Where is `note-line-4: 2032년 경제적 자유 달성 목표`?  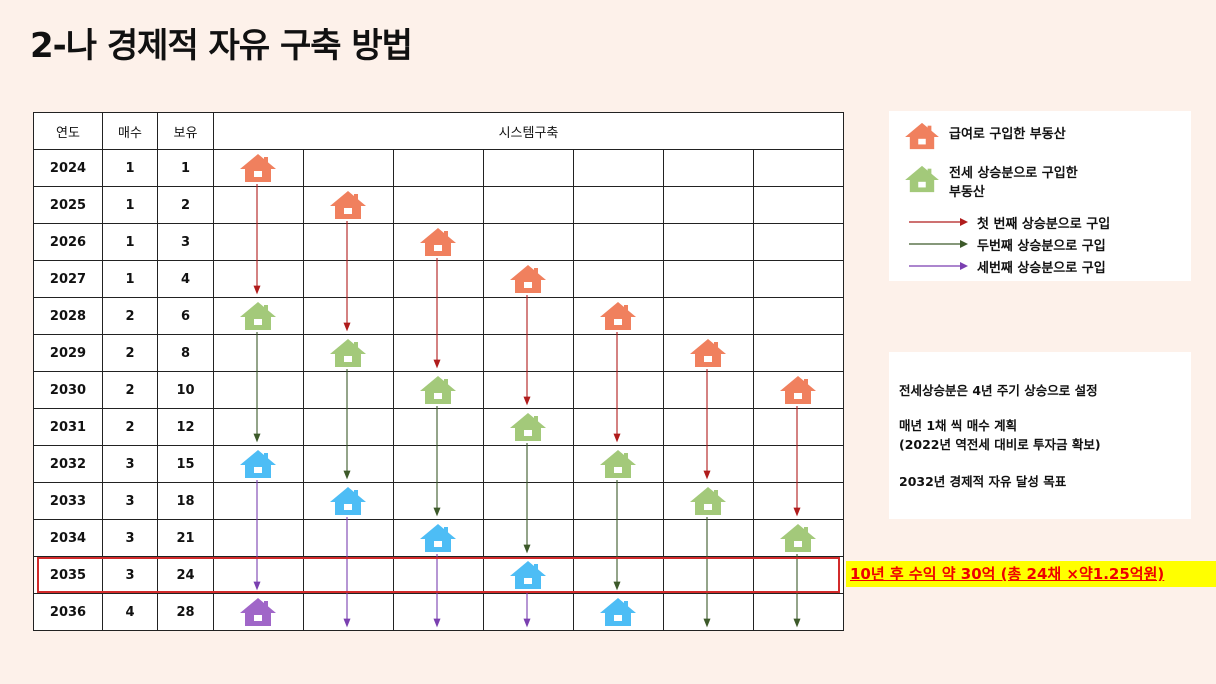
note-line-4: 2032년 경제적 자유 달성 목표 is located at coordinates (983, 481).